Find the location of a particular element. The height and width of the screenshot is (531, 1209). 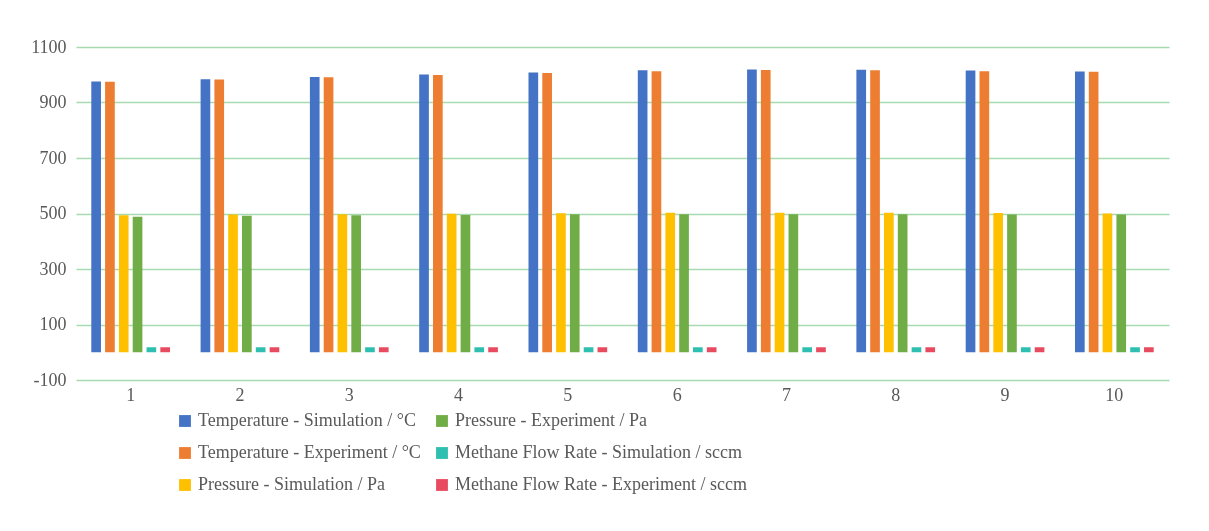

y-tick-label: 900 is located at coordinates (53, 102).